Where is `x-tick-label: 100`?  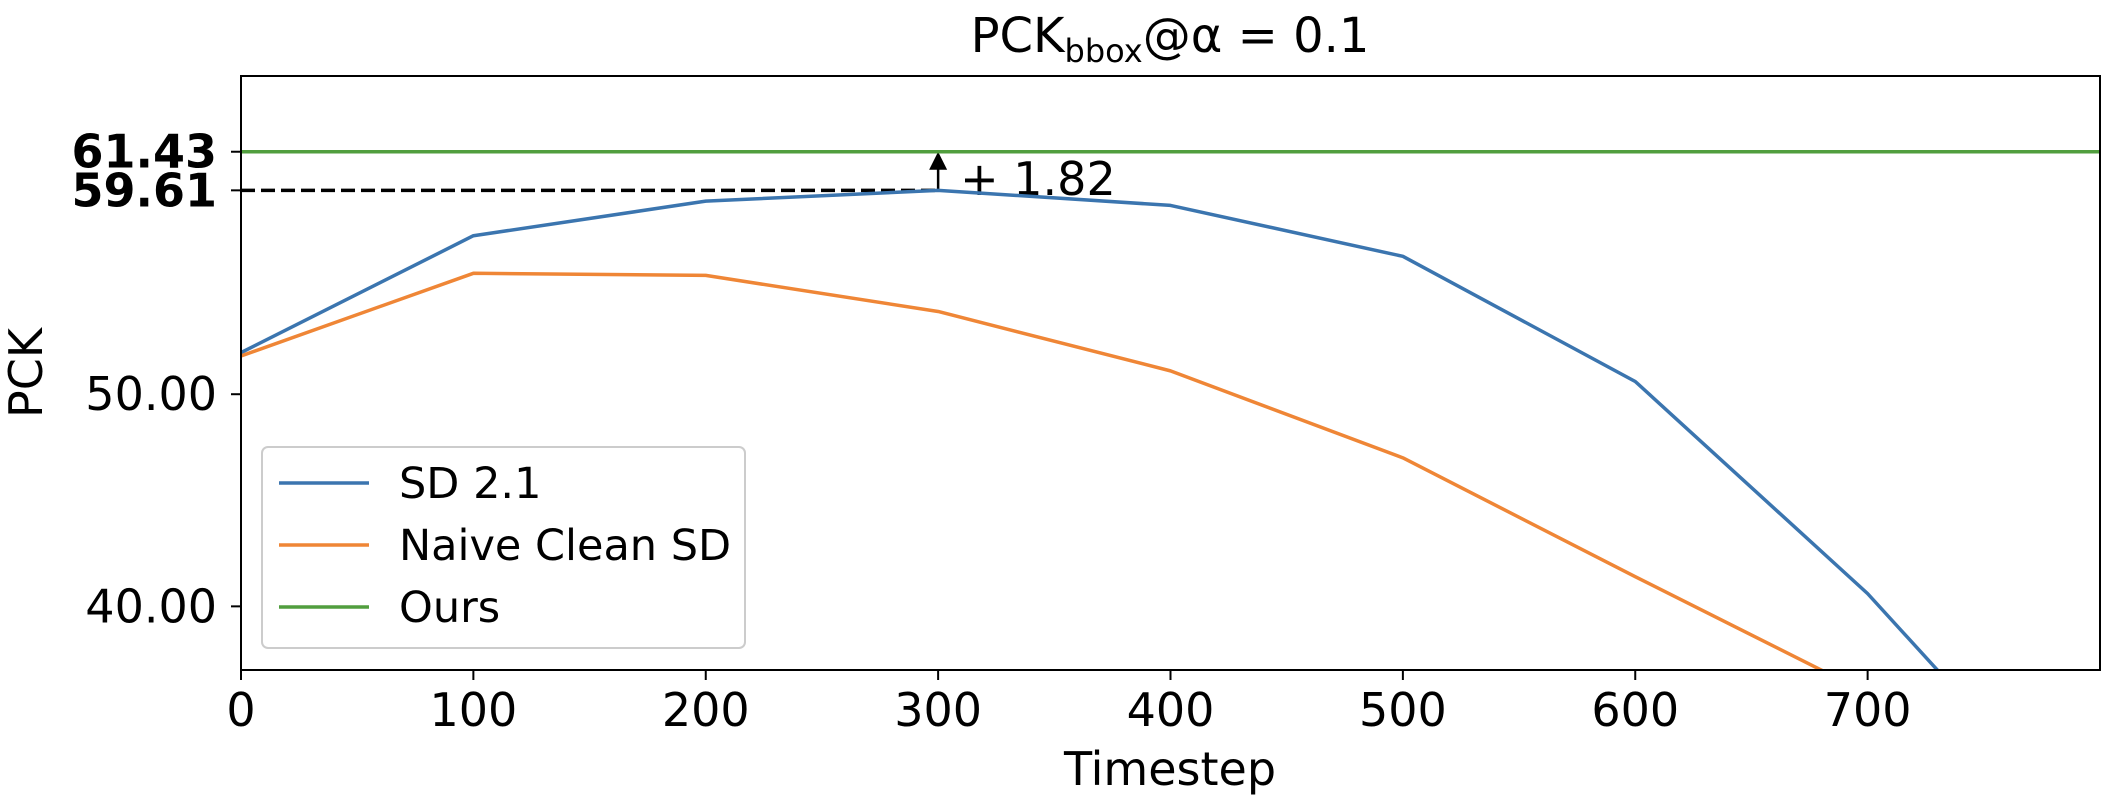 x-tick-label: 100 is located at coordinates (473, 710).